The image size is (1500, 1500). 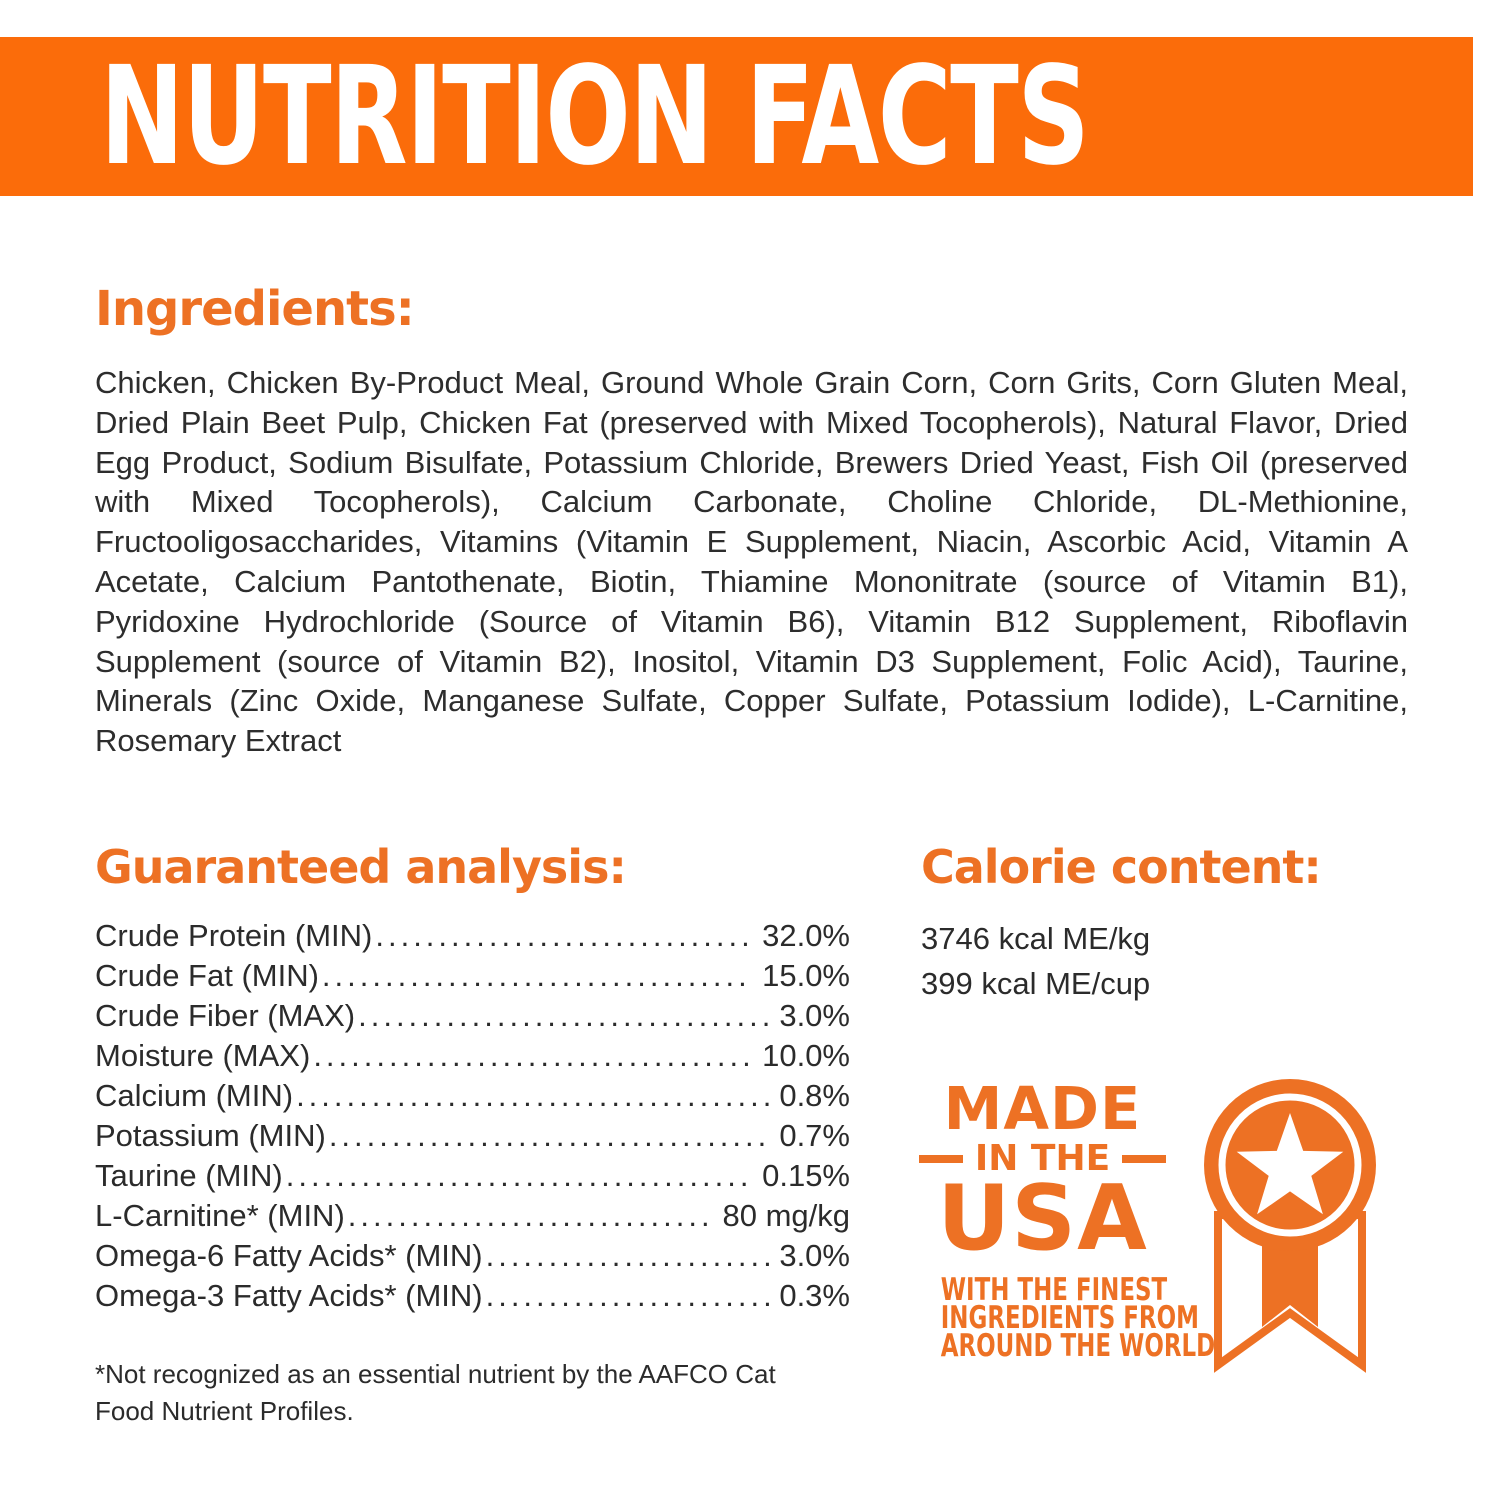 What do you see at coordinates (234, 935) in the screenshot?
I see `nutrient-label: Crude Protein (MIN)` at bounding box center [234, 935].